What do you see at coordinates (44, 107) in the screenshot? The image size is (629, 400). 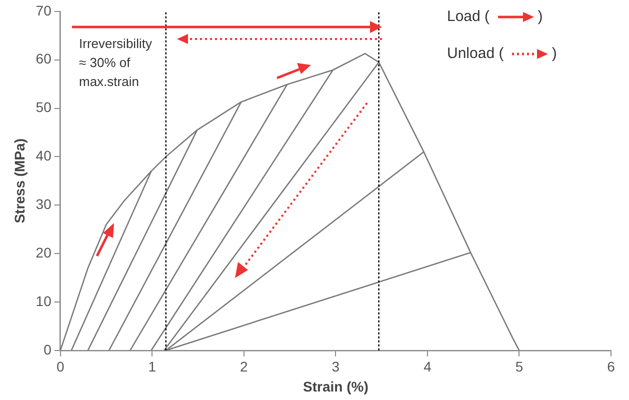 I see `y-tick-label: 50` at bounding box center [44, 107].